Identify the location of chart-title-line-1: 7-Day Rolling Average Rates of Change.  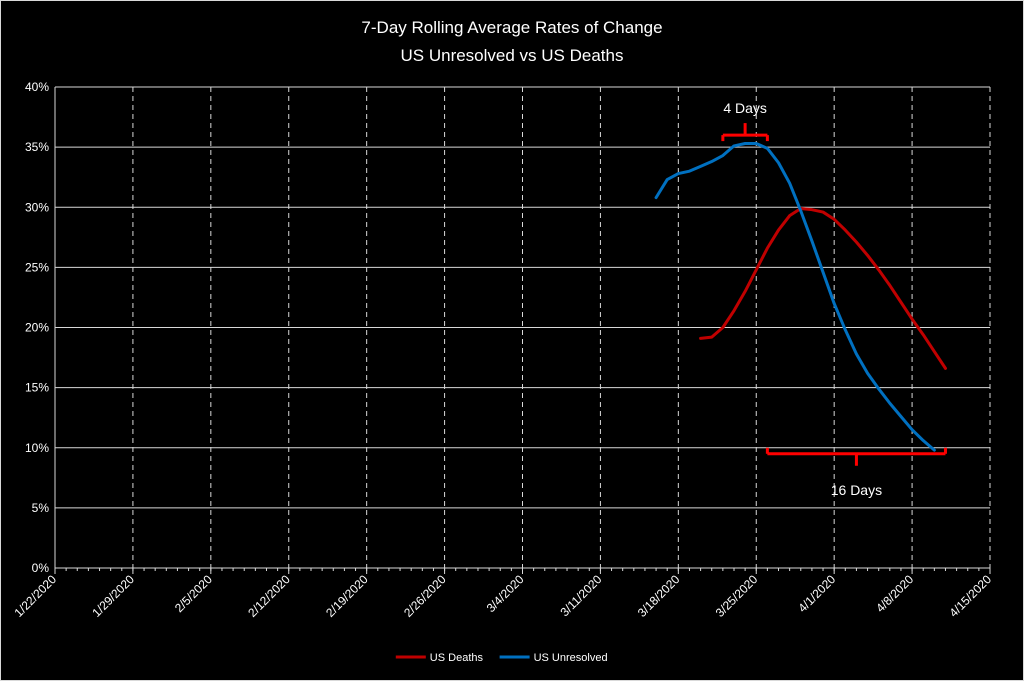
(511, 27).